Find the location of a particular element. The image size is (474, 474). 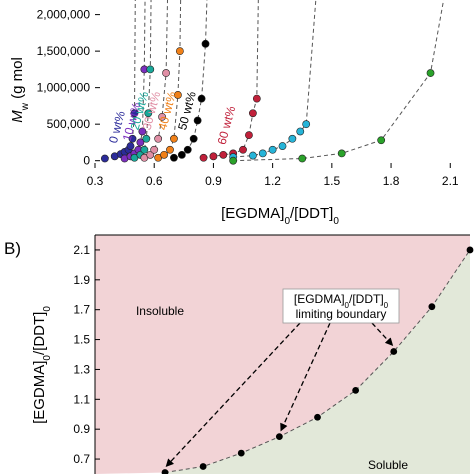

panel-a-xtick-label: 1.5 is located at coordinates (331, 181).